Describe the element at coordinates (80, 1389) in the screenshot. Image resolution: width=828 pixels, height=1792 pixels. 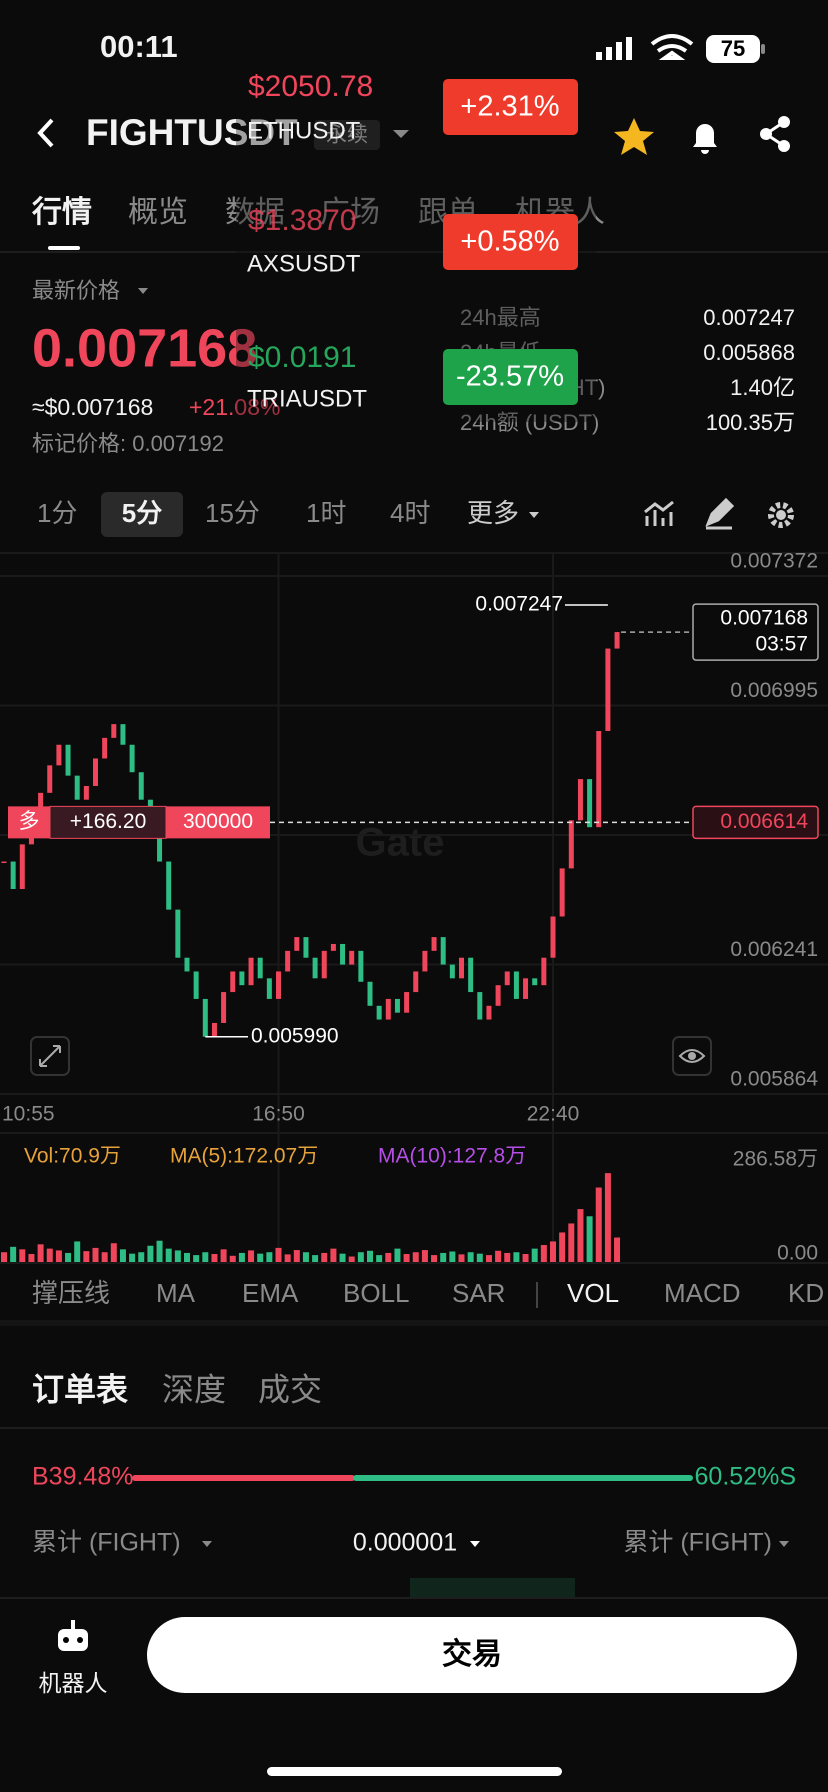
I see `orderbook-tab: 订单表` at that location.